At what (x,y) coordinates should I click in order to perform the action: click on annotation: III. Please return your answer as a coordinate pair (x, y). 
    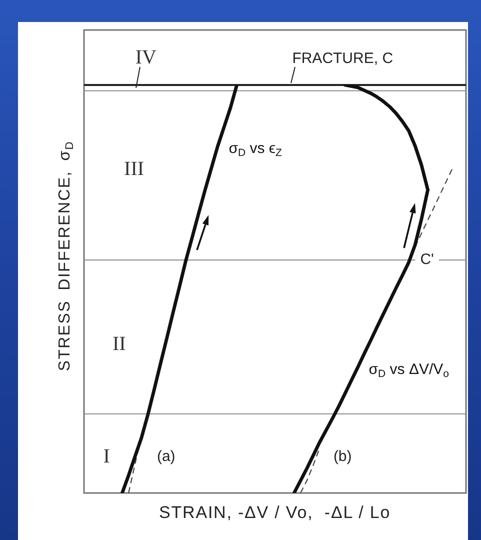
    Looking at the image, I should click on (134, 169).